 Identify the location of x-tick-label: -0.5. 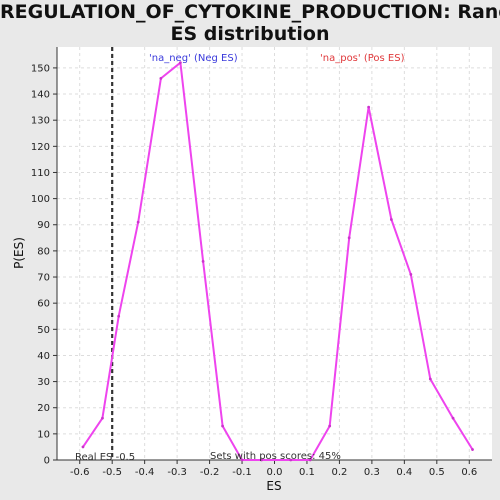
(112, 472).